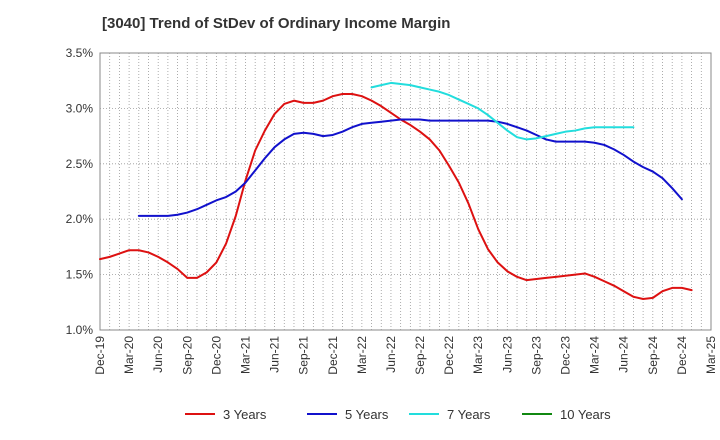 The width and height of the screenshot is (720, 440). I want to click on legend-label: 7 Years, so click(469, 414).